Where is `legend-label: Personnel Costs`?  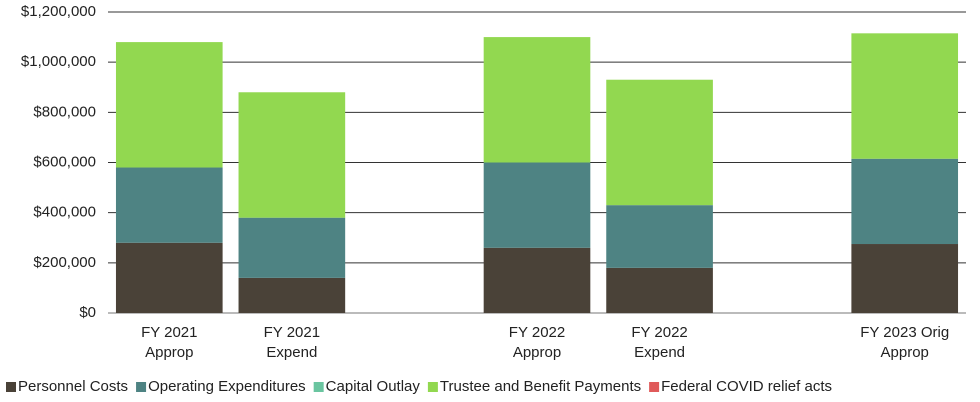 legend-label: Personnel Costs is located at coordinates (73, 386).